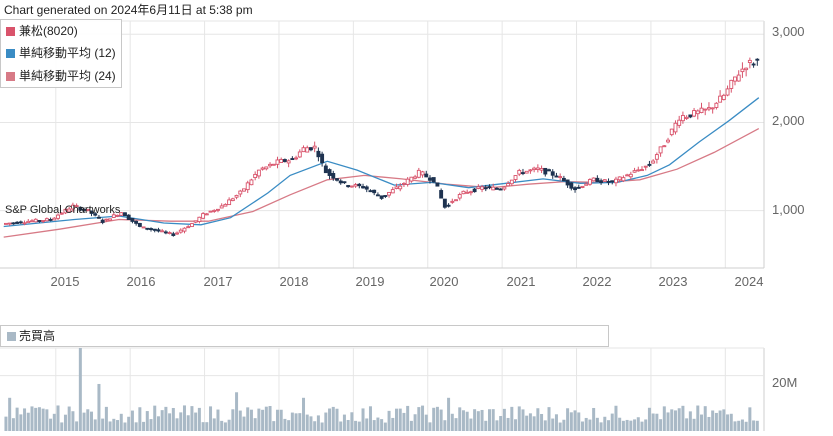 This screenshot has height=436, width=833. I want to click on legend-item-sma12: 単純移動平均 (12), so click(61, 53).